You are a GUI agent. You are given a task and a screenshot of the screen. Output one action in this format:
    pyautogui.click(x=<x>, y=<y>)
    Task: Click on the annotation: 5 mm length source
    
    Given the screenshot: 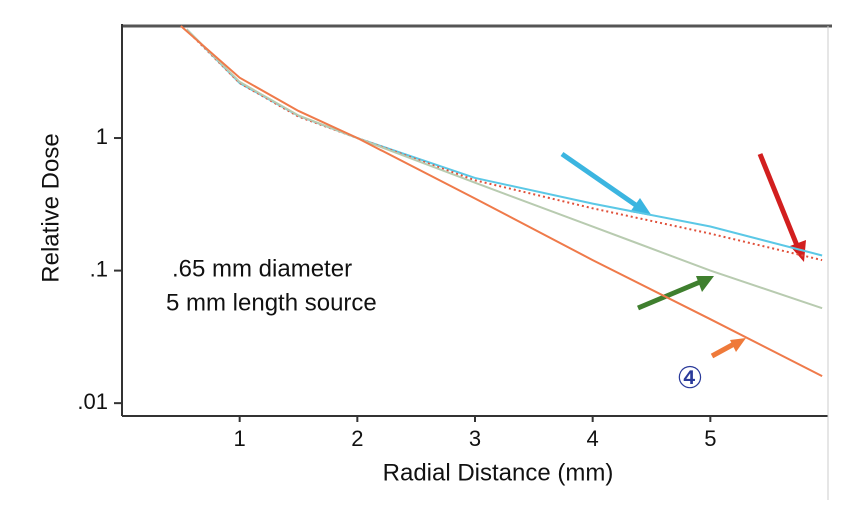 What is the action you would take?
    pyautogui.click(x=271, y=302)
    